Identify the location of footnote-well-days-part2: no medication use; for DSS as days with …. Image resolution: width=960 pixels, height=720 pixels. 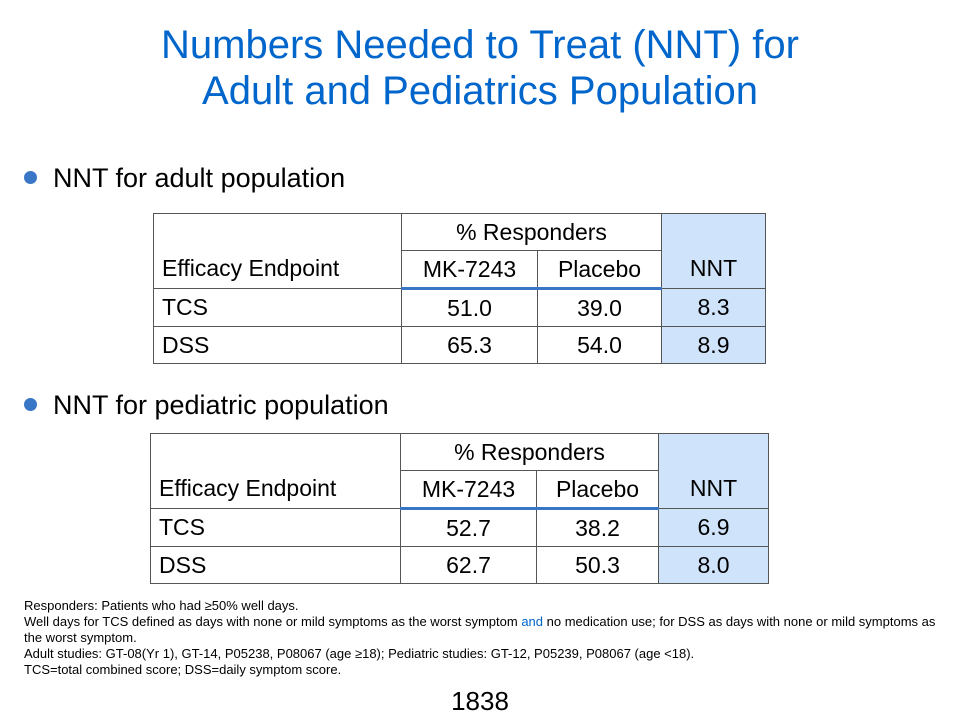
(480, 629).